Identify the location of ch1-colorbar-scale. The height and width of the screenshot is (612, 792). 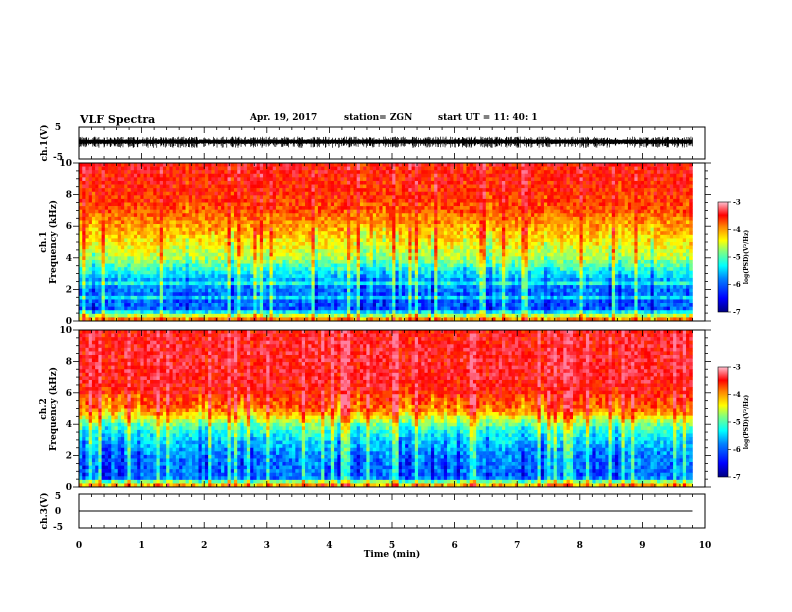
(723, 257).